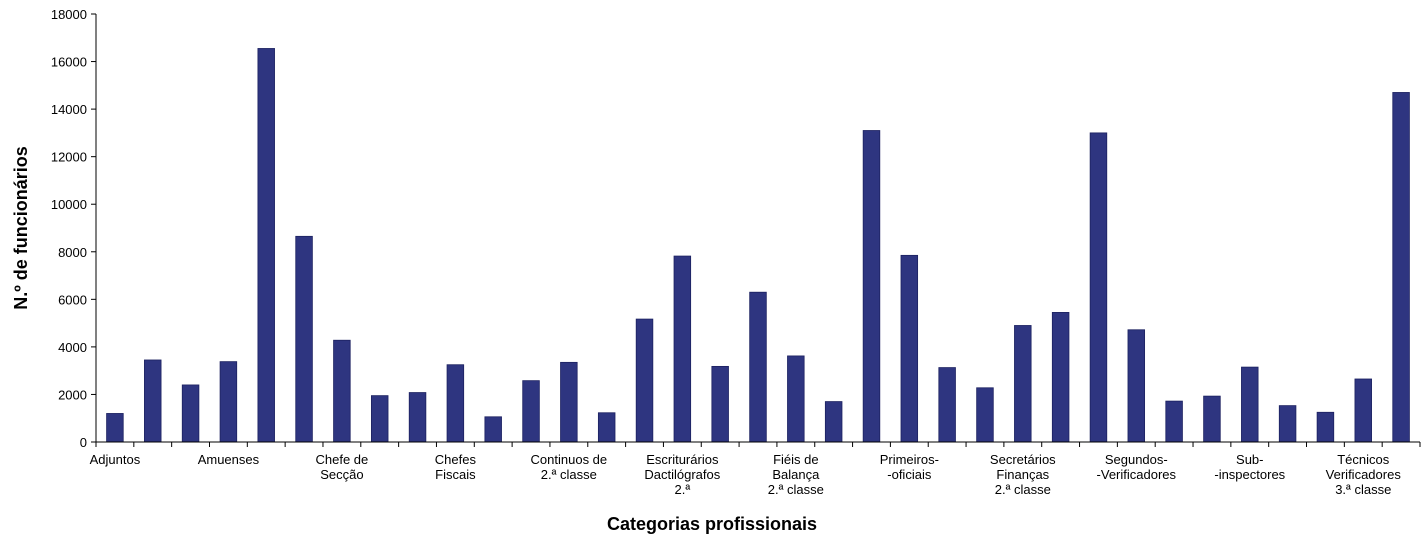 The image size is (1425, 535). What do you see at coordinates (72, 347) in the screenshot?
I see `y-tick-label: 4000` at bounding box center [72, 347].